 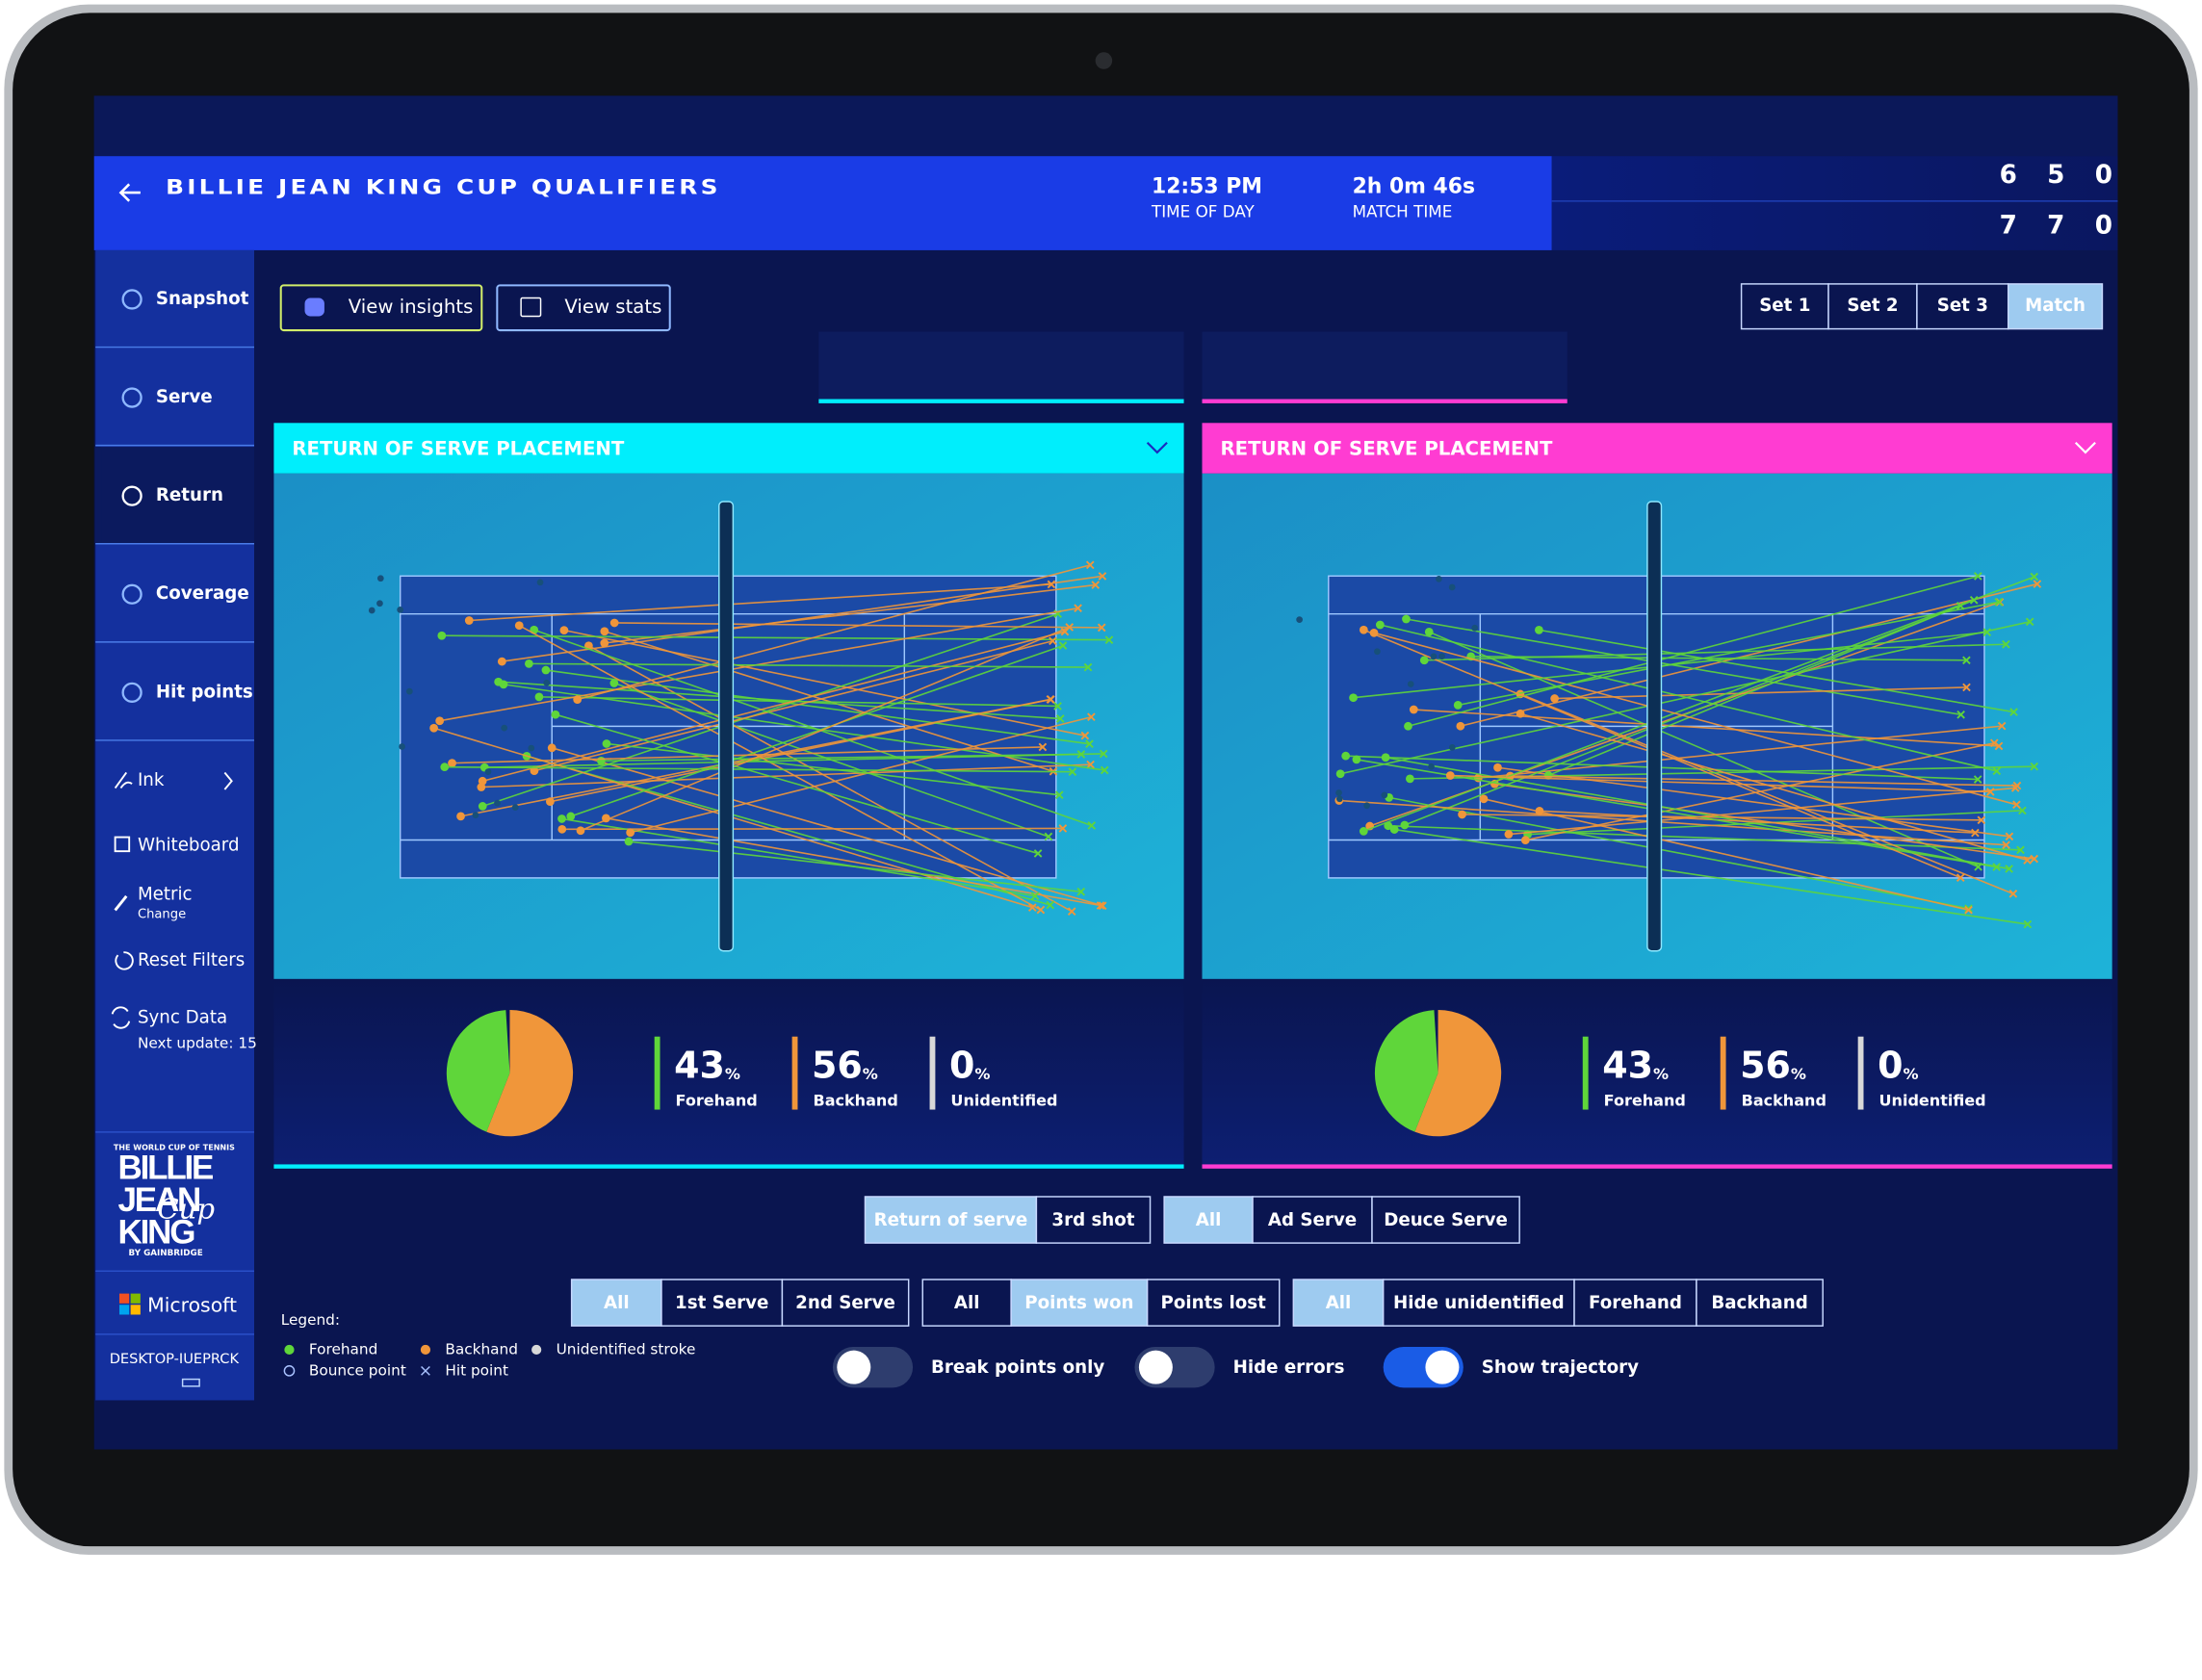 What do you see at coordinates (1414, 186) in the screenshot?
I see `match-time: 2h 0m 46s` at bounding box center [1414, 186].